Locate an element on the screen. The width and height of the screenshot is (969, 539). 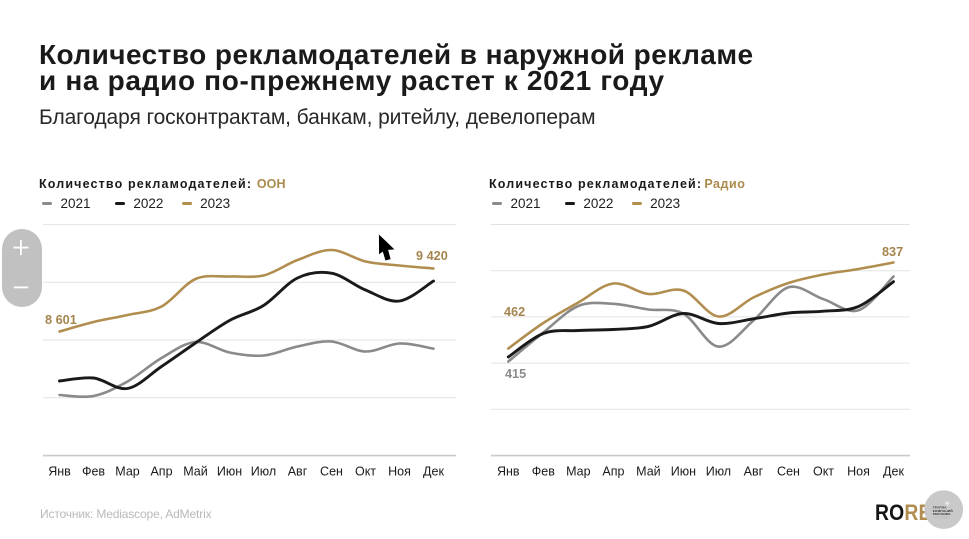
svg-text: РОССИИ is located at coordinates (940, 517).